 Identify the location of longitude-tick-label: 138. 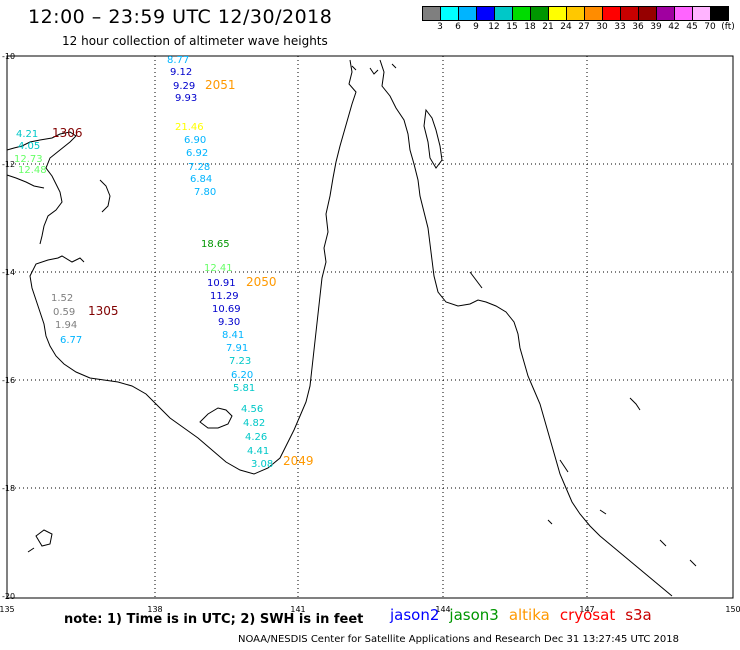
(154, 609).